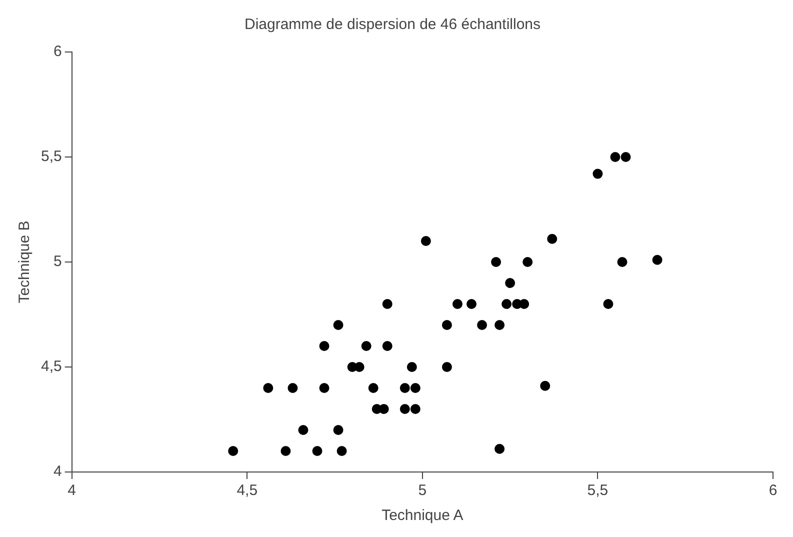 This screenshot has width=793, height=537. What do you see at coordinates (247, 491) in the screenshot?
I see `x-tick-label: 4,5` at bounding box center [247, 491].